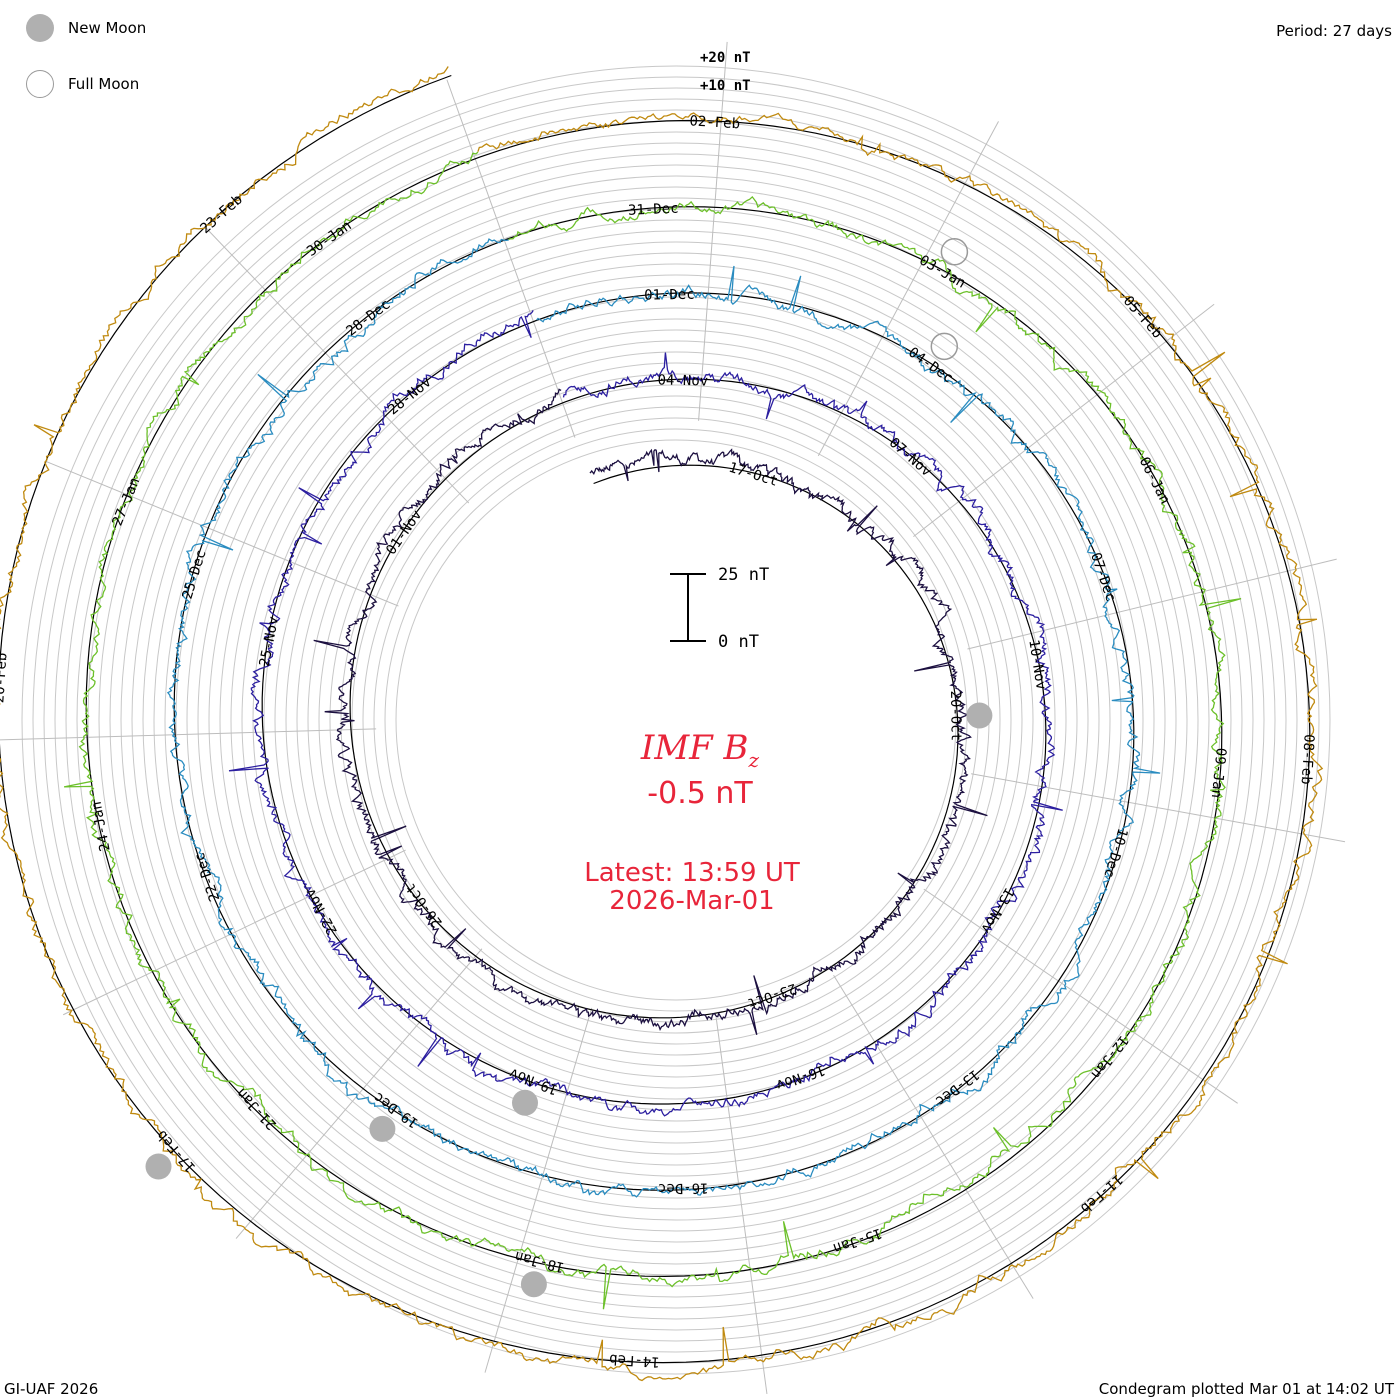  What do you see at coordinates (754, 759) in the screenshot?
I see `parameter-subscript: z` at bounding box center [754, 759].